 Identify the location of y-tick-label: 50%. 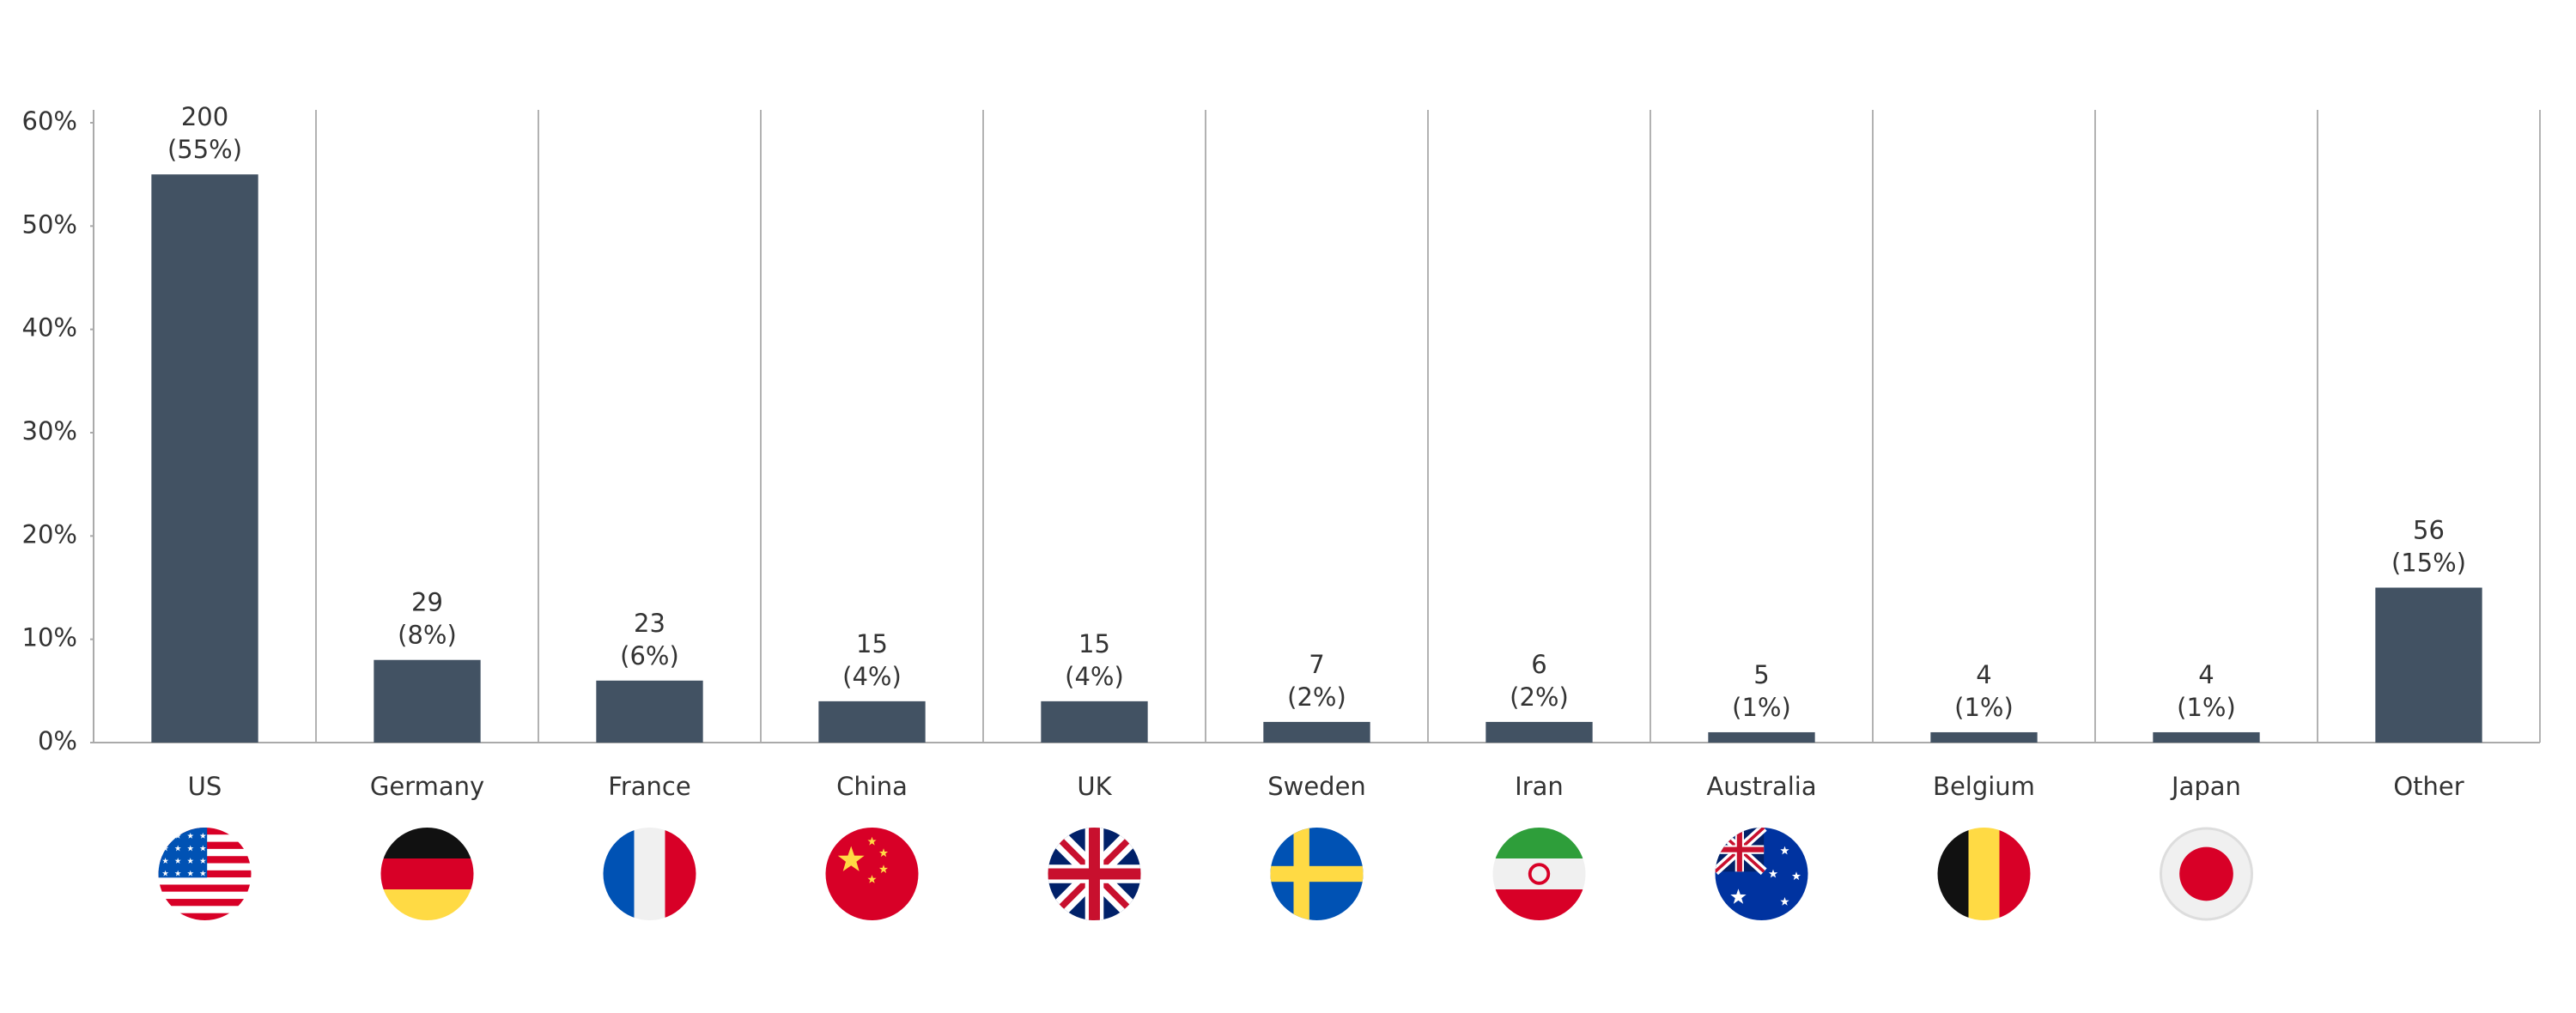
(49, 224).